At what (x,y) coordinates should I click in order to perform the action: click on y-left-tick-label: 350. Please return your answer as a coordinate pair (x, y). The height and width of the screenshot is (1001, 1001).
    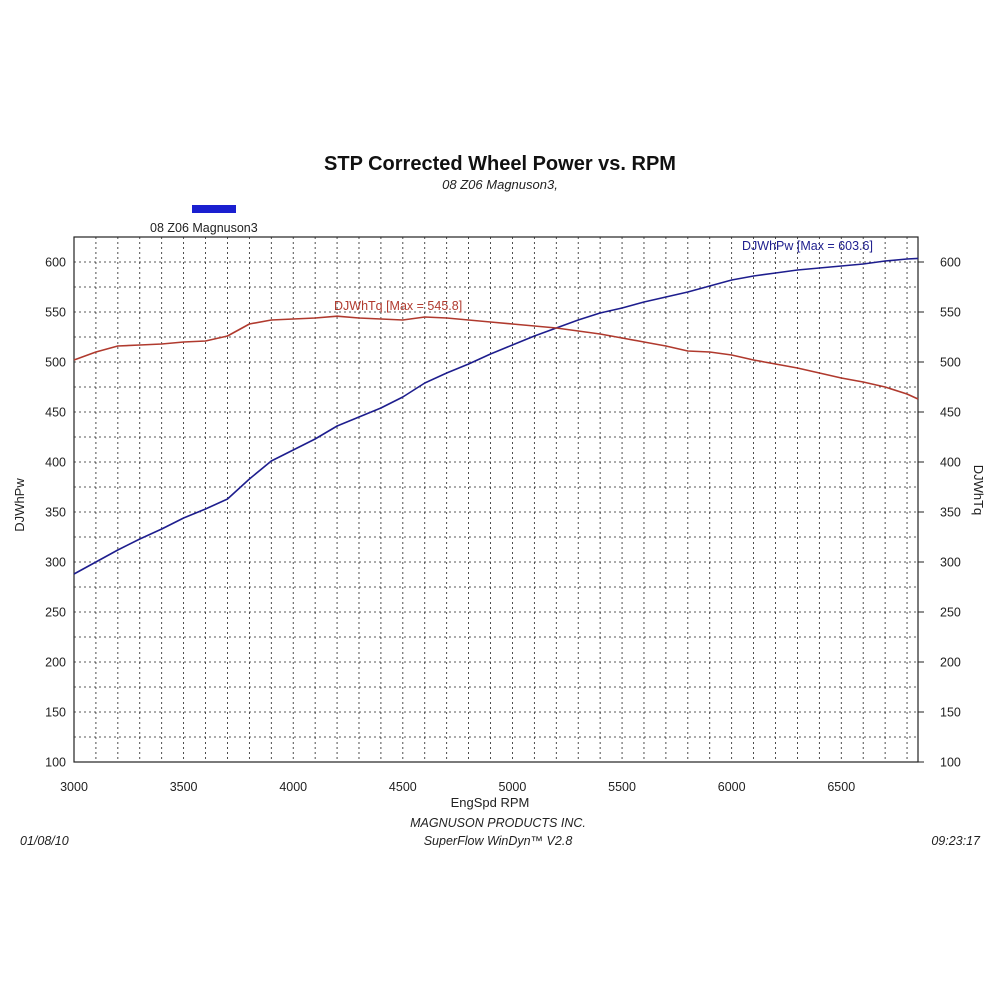
    Looking at the image, I should click on (55, 513).